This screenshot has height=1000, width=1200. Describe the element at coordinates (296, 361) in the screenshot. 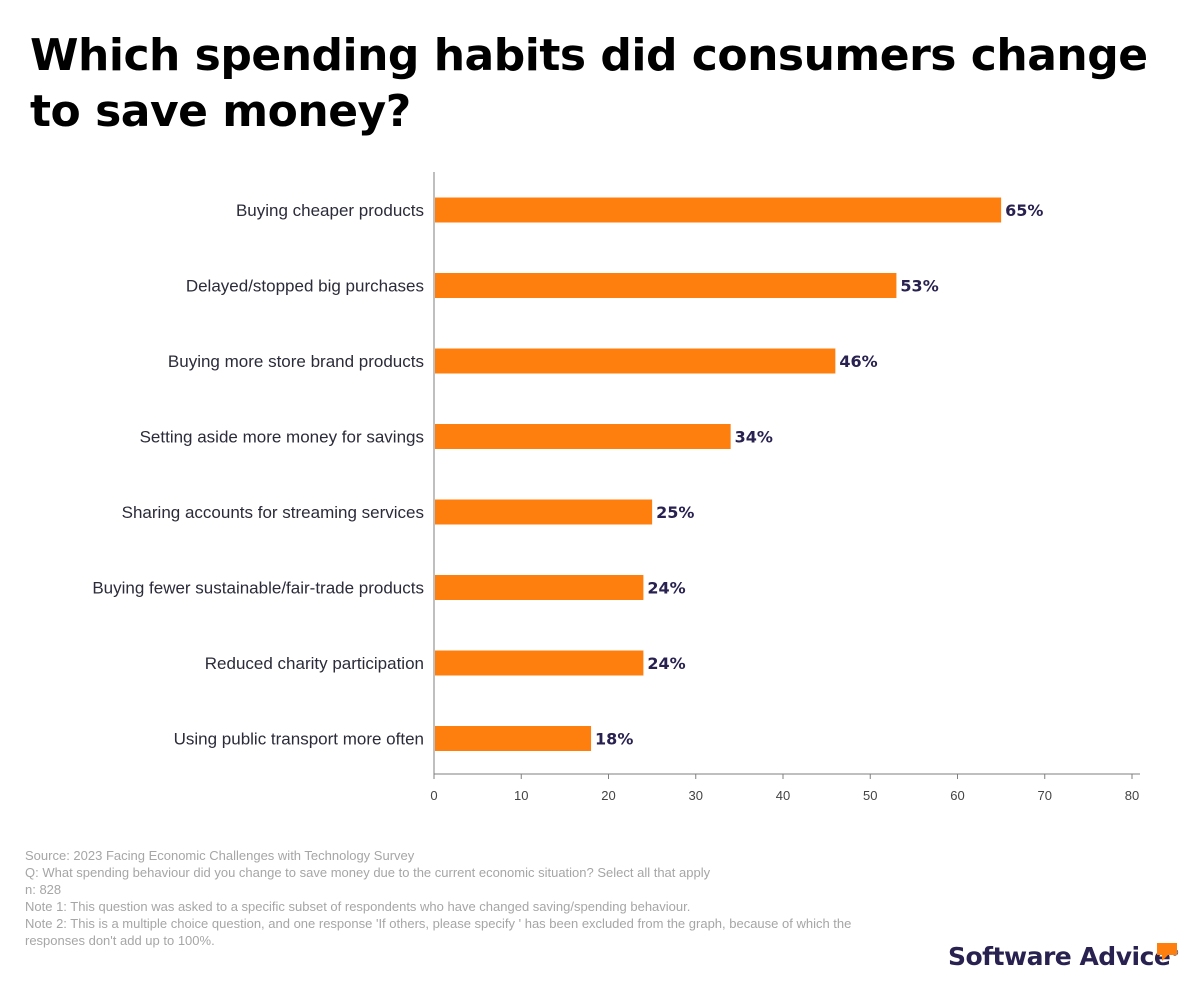

I see `category-label: Buying more store brand products` at that location.